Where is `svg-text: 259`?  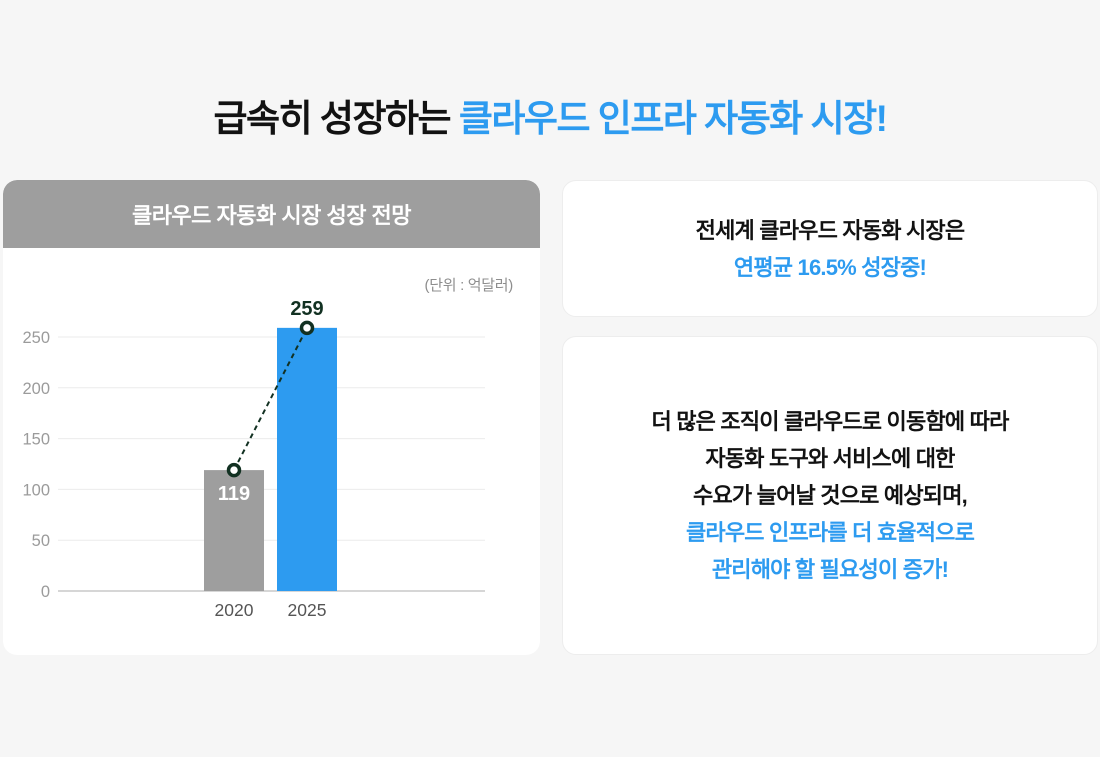
svg-text: 259 is located at coordinates (306, 309).